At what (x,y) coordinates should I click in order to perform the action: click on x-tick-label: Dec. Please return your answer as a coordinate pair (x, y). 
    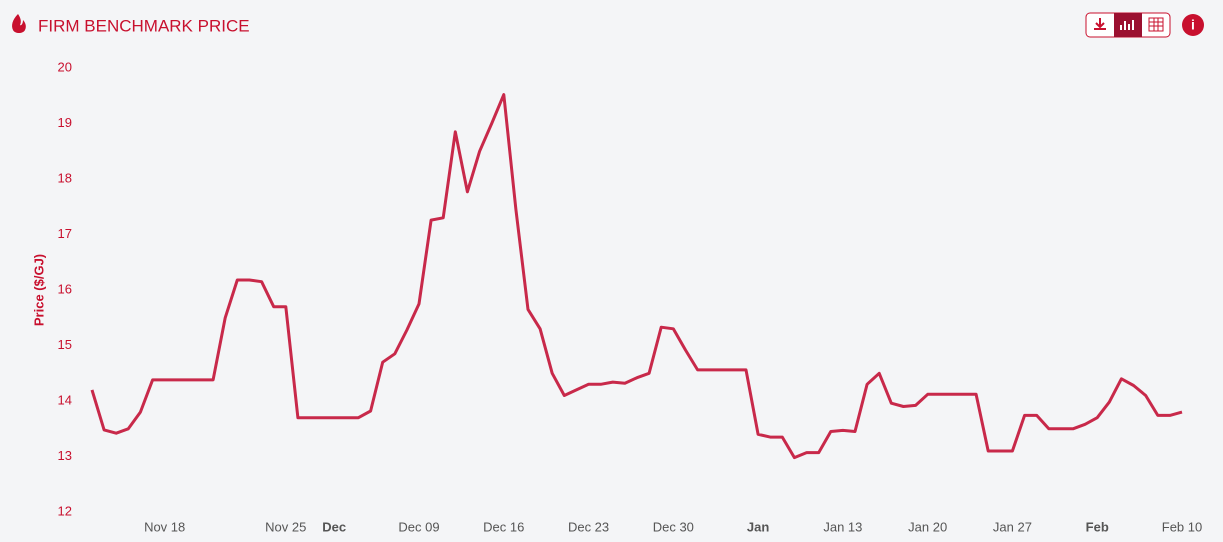
    Looking at the image, I should click on (334, 526).